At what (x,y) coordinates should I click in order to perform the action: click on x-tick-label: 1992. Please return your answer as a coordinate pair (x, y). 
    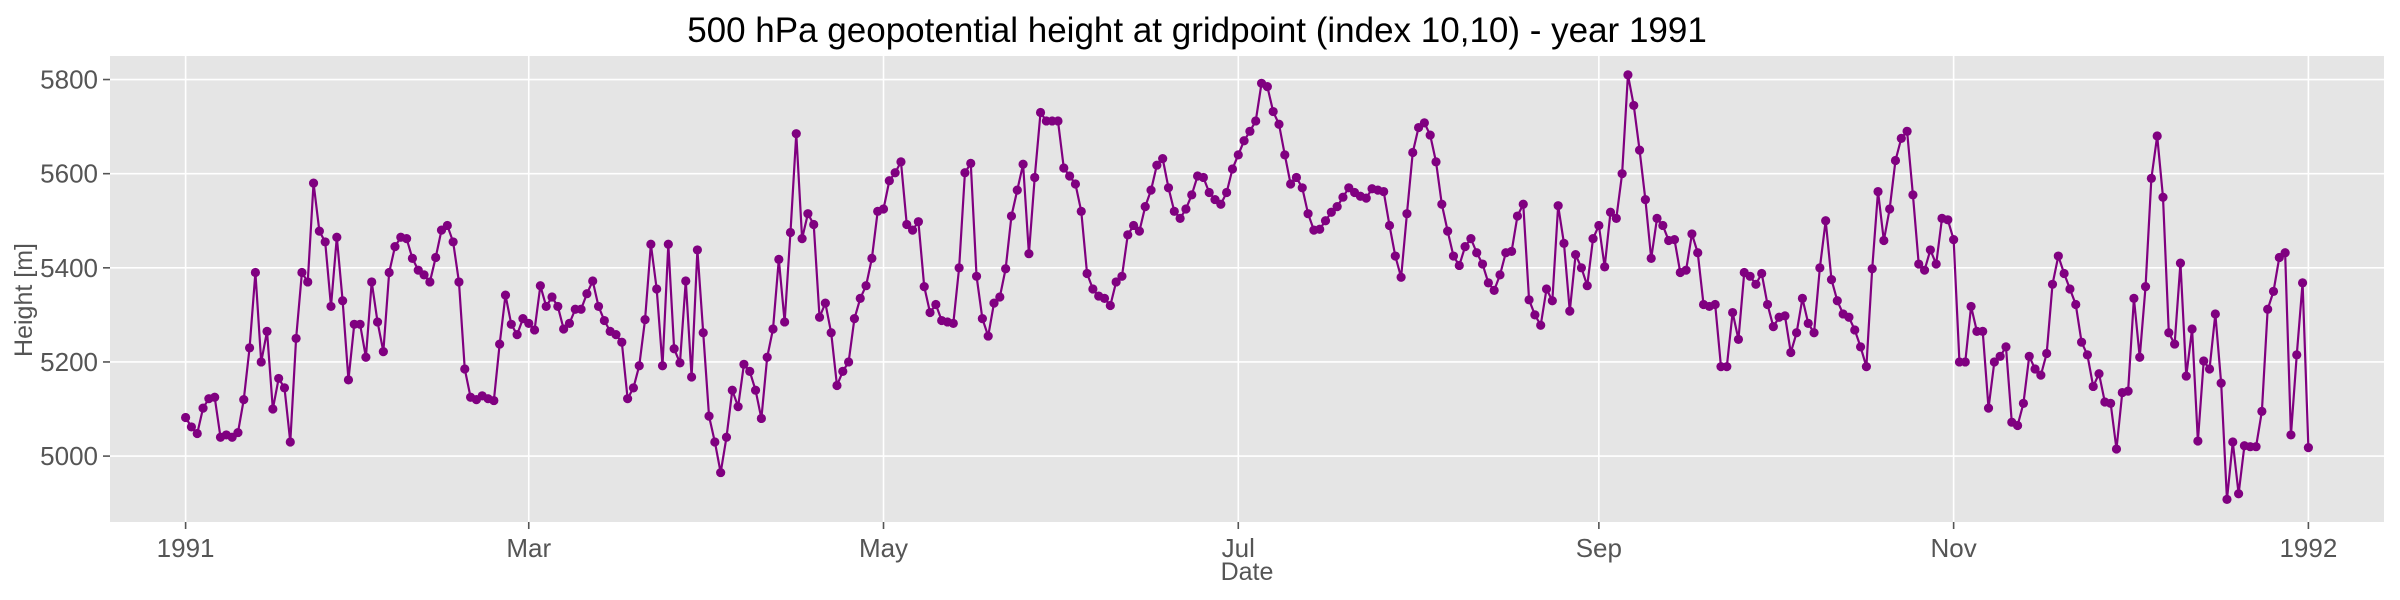
    Looking at the image, I should click on (2308, 548).